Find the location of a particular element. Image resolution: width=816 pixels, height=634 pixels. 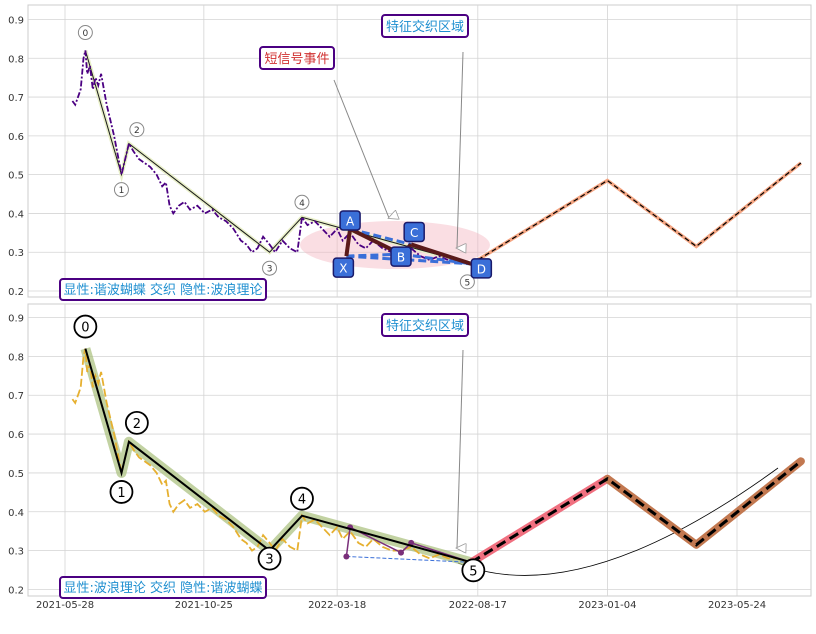

bottom-projection is located at coordinates (636, 512).